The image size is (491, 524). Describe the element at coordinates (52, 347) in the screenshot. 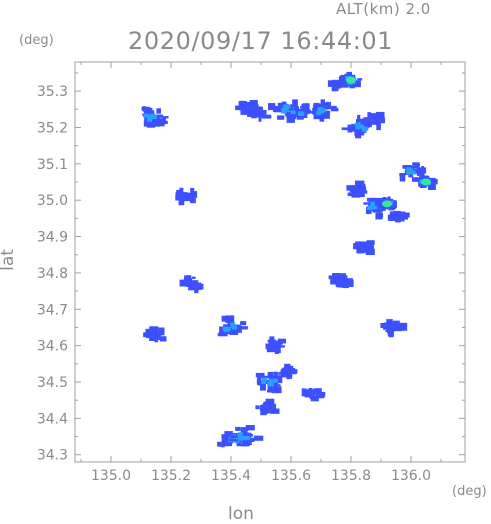

I see `y-tick-label: 34.6` at that location.